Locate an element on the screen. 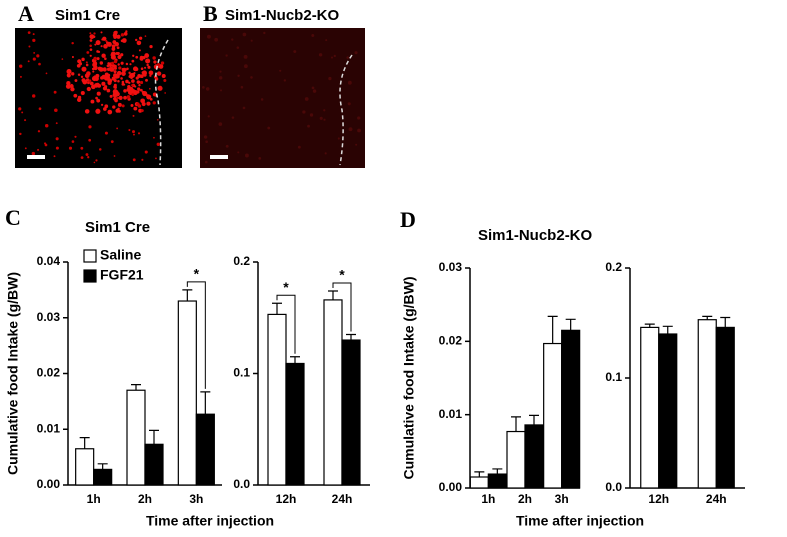 The image size is (787, 537). y-tick-label: 0.02 is located at coordinates (49, 373).